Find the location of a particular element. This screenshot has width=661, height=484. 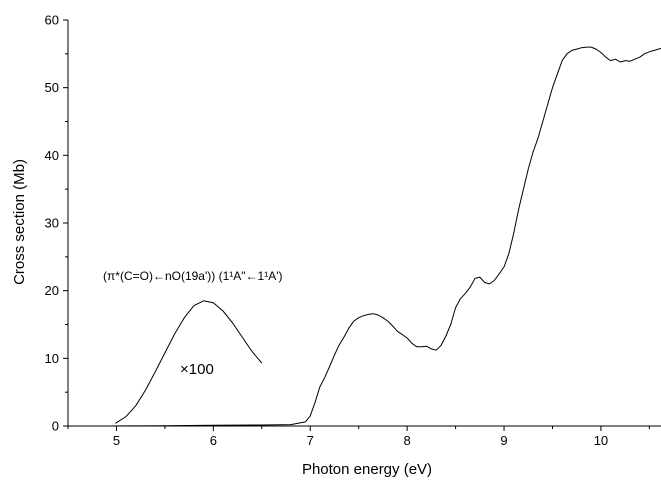

series-line-scaled-band is located at coordinates (189, 362).